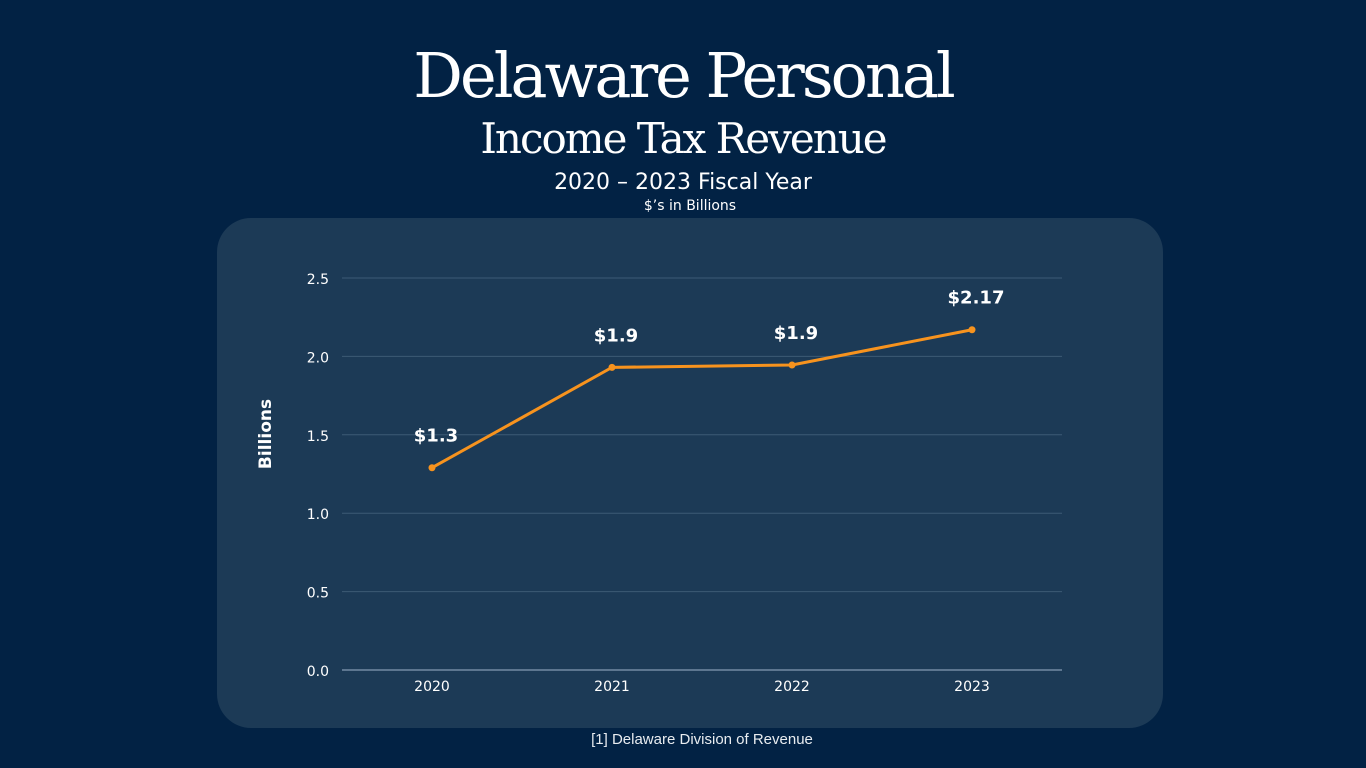 This screenshot has width=1366, height=768. Describe the element at coordinates (318, 672) in the screenshot. I see `y-tick-label: 0.0` at that location.